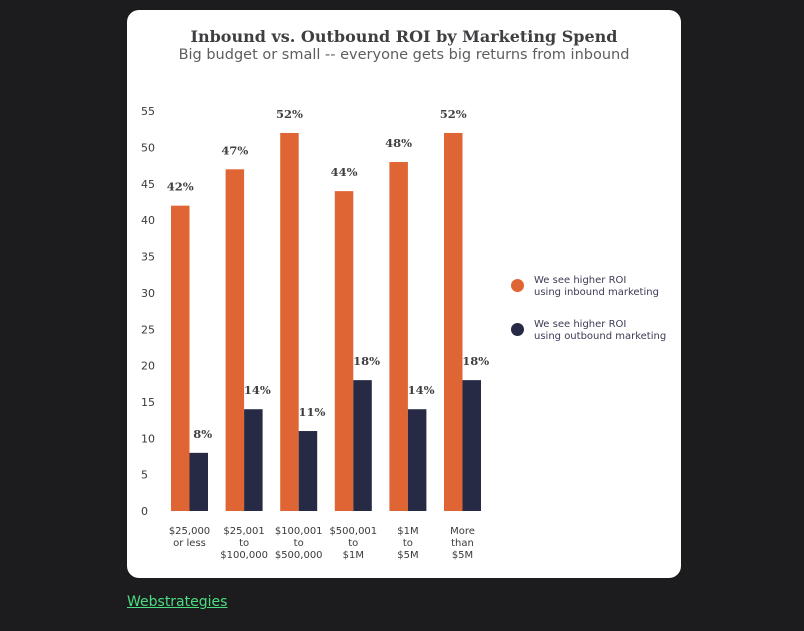 The image size is (804, 631). Describe the element at coordinates (353, 543) in the screenshot. I see `x-tick-label: $500,001 to $1M` at that location.